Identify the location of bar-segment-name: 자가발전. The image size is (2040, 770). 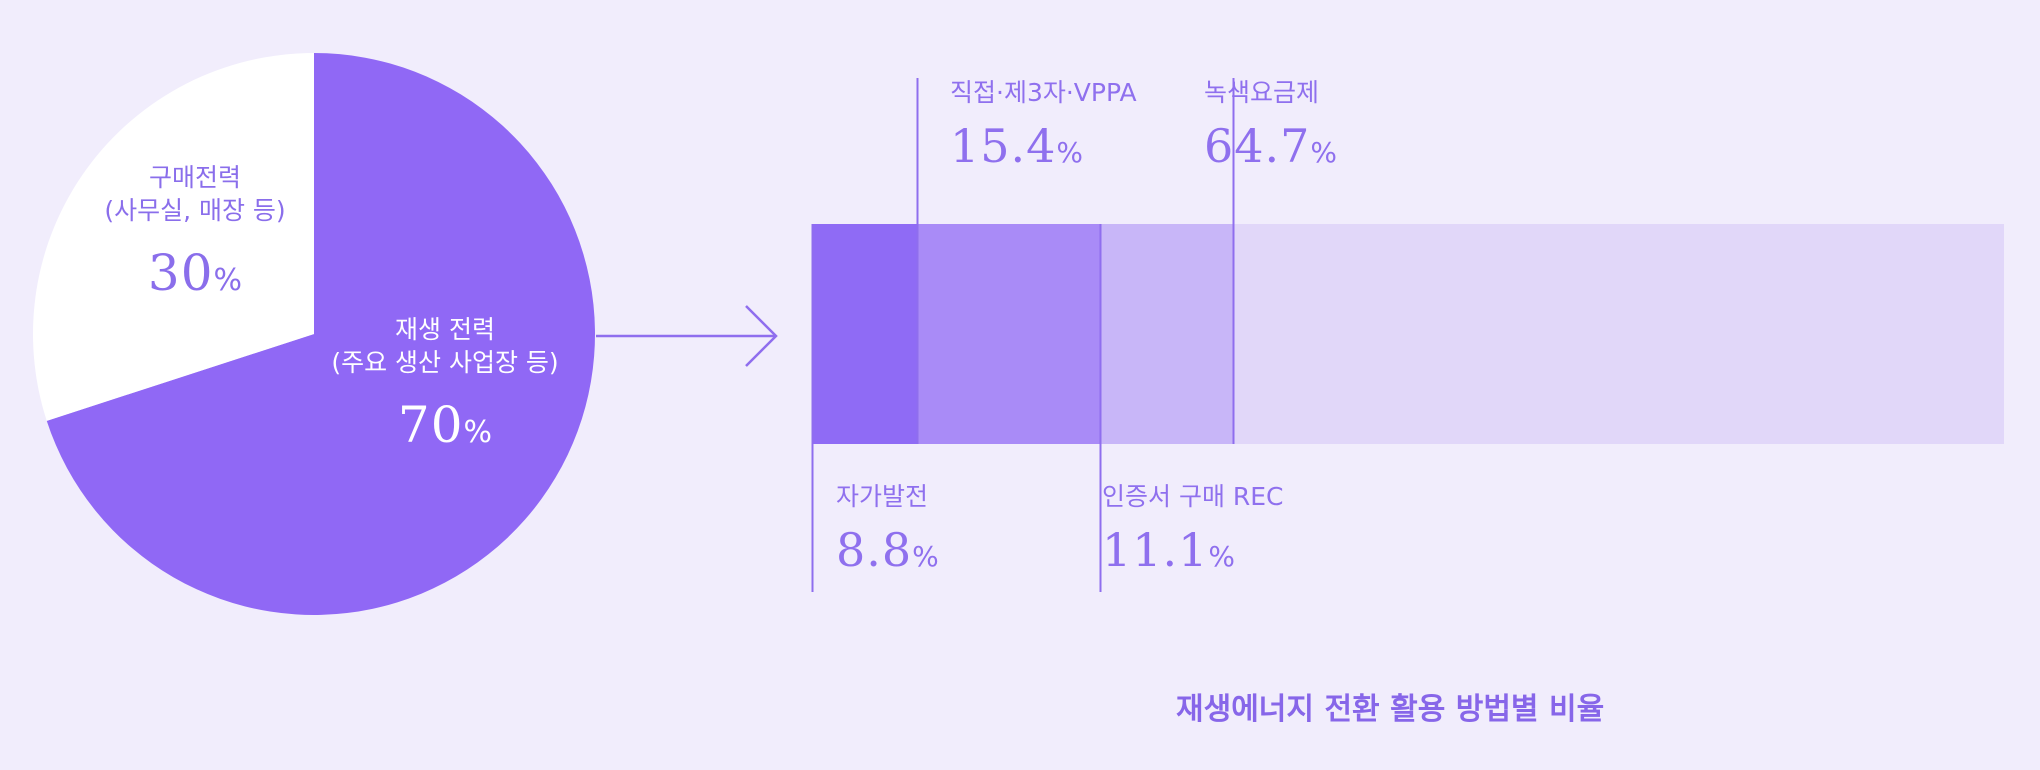
(882, 496).